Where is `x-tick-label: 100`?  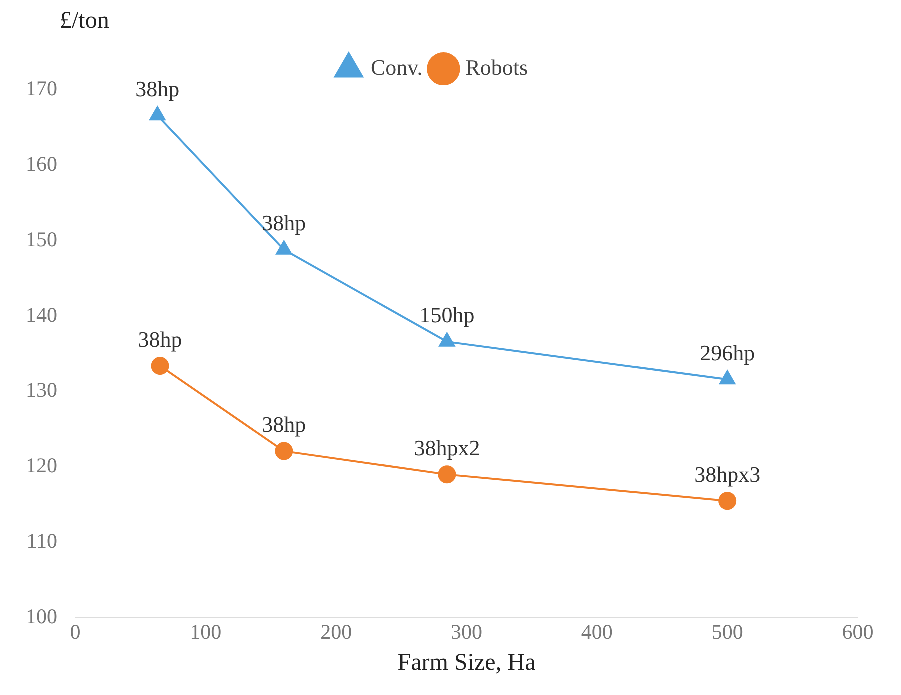
x-tick-label: 100 is located at coordinates (206, 632).